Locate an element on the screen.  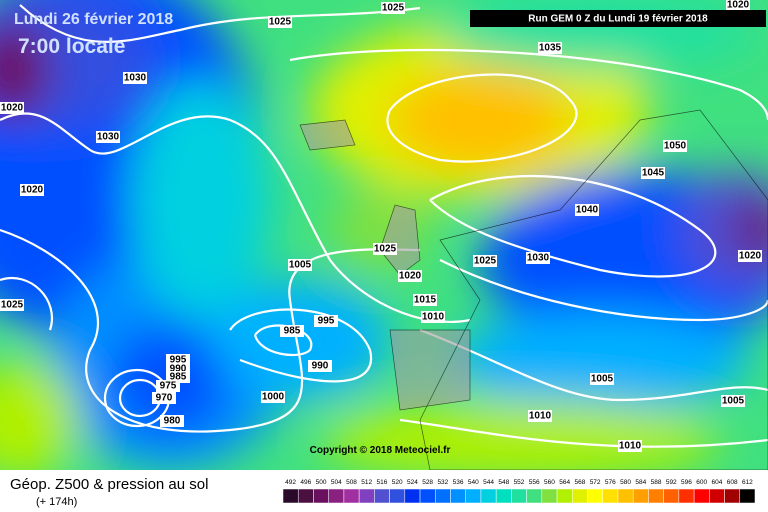
isobar-label: 990 is located at coordinates (178, 369).